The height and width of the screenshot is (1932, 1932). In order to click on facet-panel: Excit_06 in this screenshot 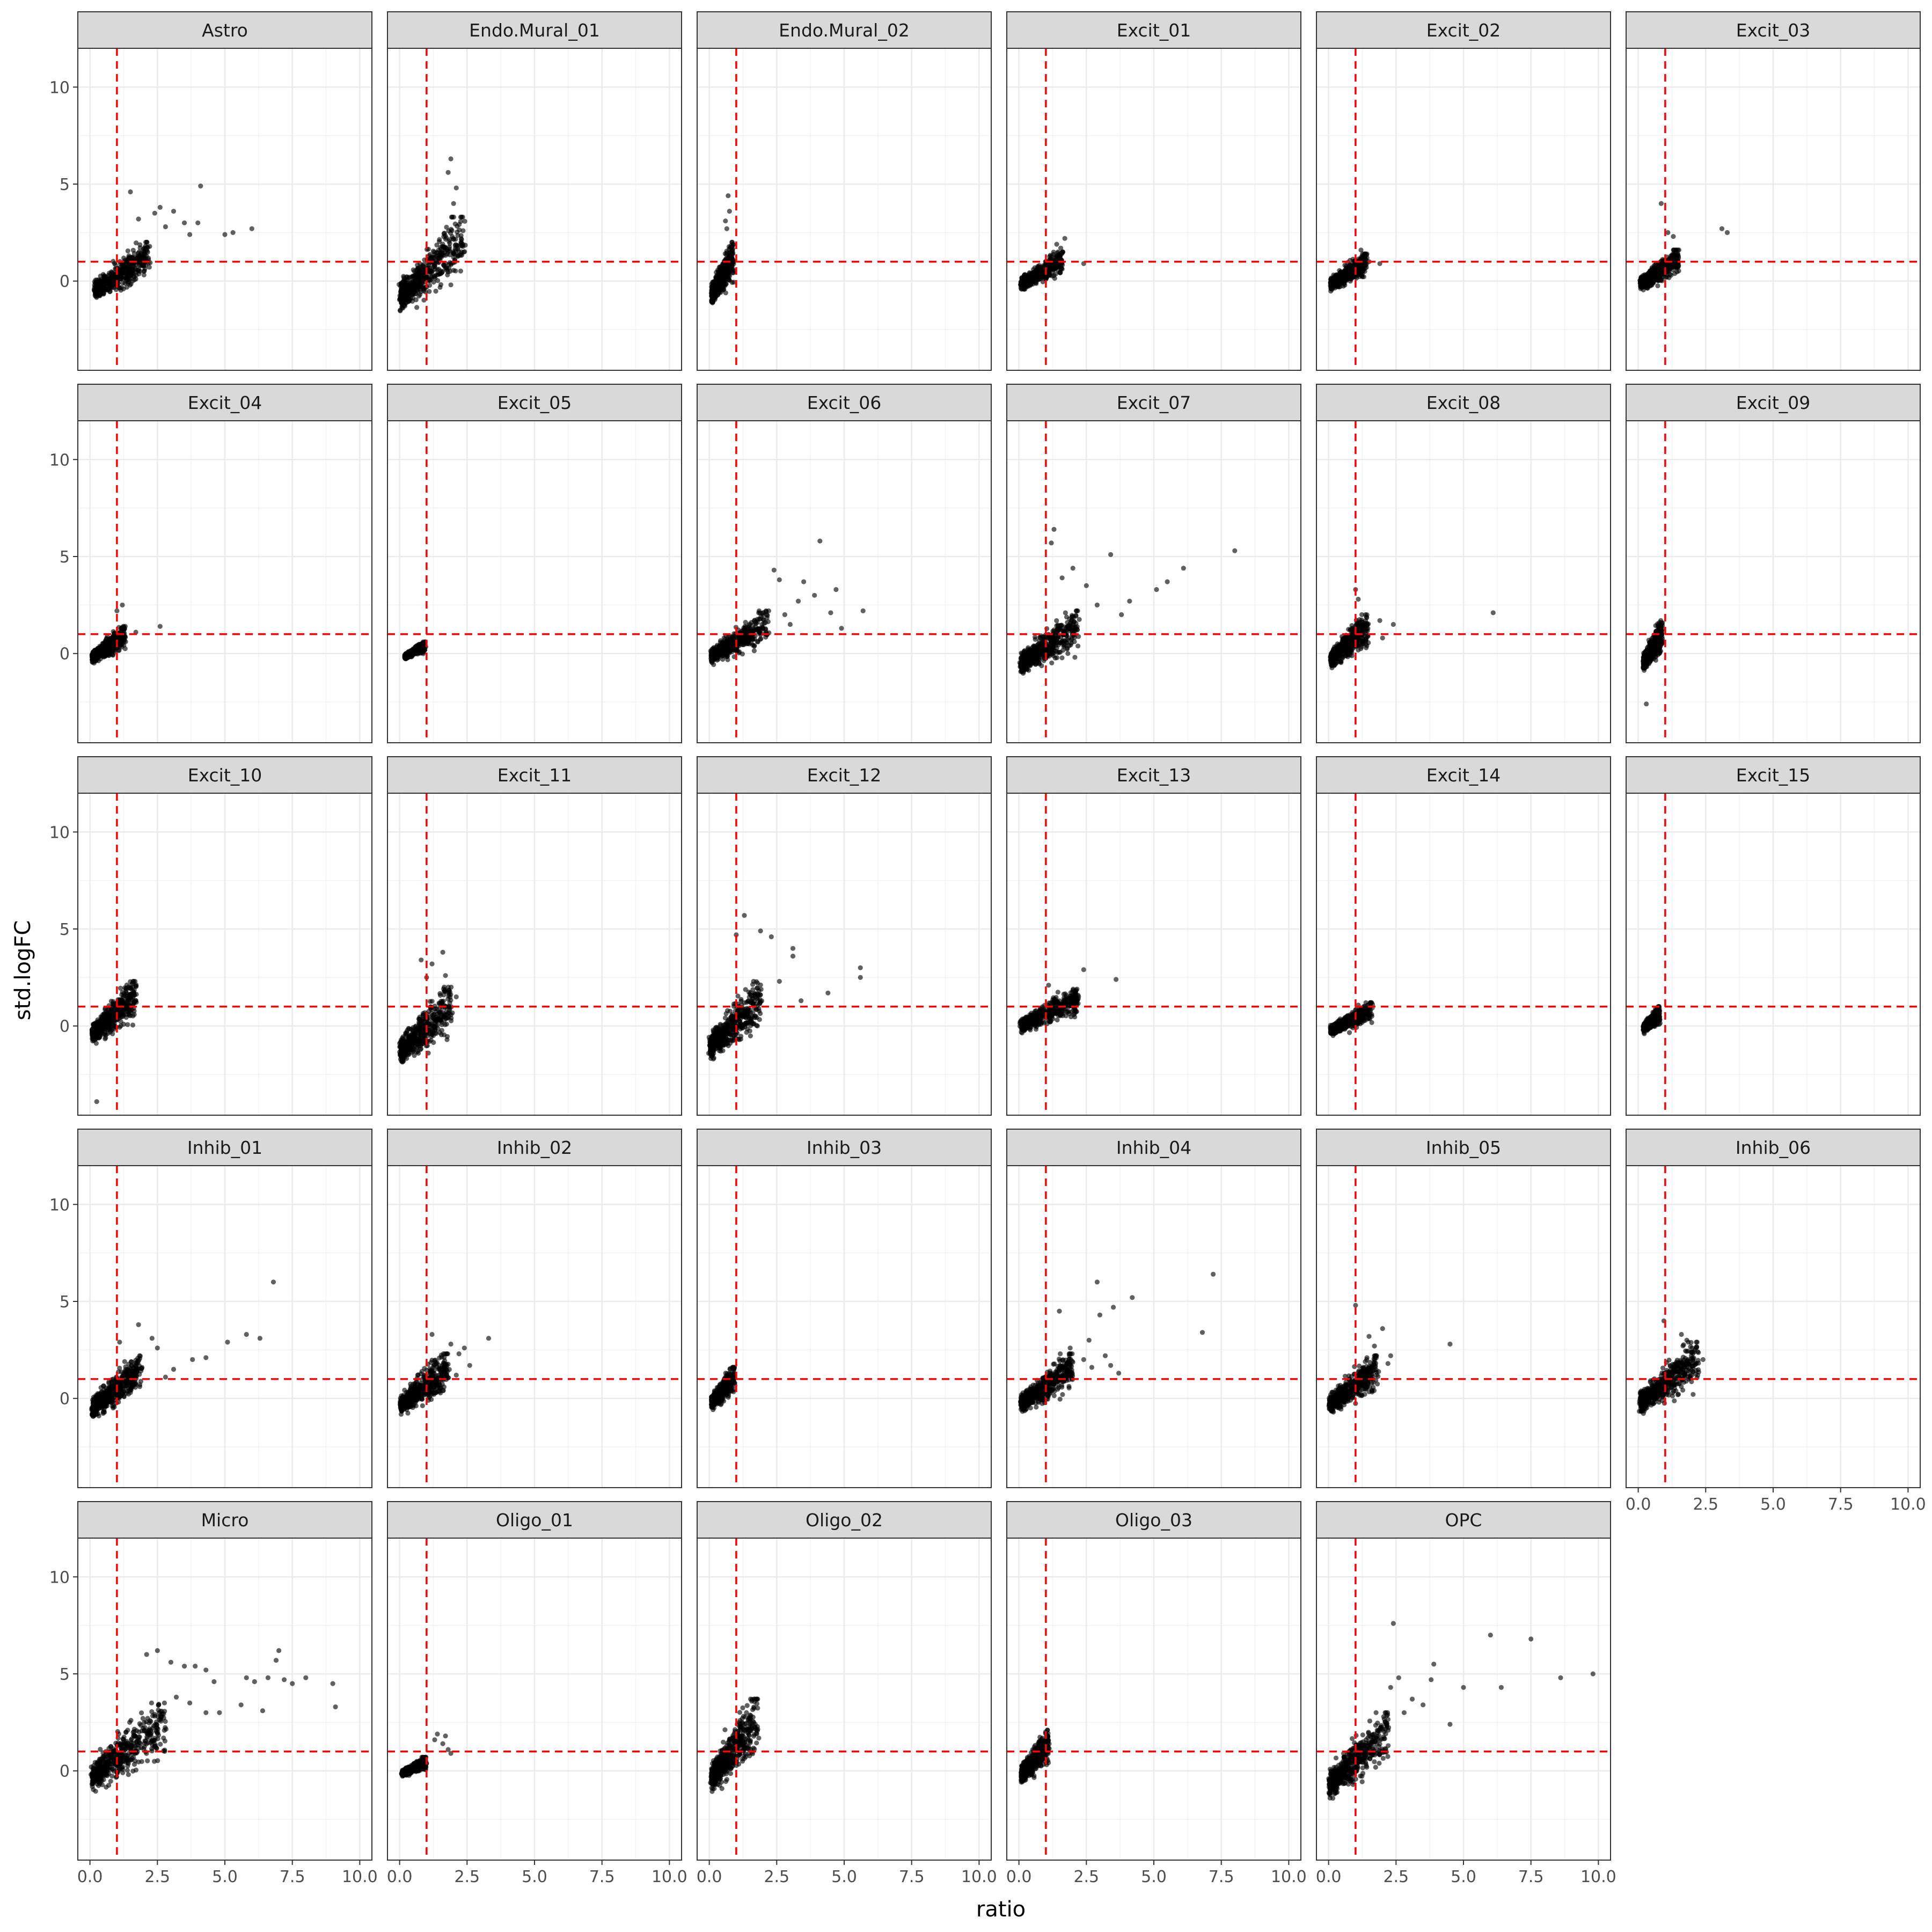, I will do `click(844, 563)`.